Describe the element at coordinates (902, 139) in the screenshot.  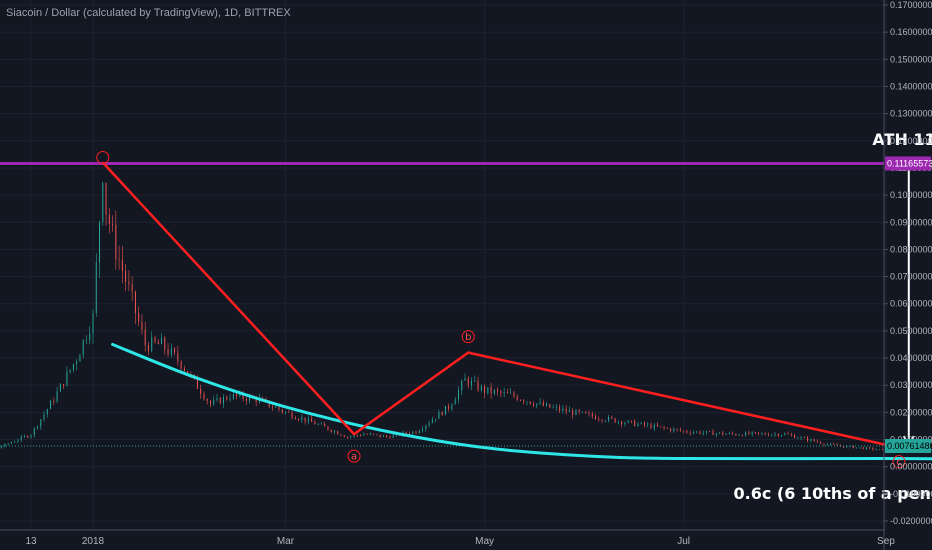
I see `ath-annotation: ATH 11c` at that location.